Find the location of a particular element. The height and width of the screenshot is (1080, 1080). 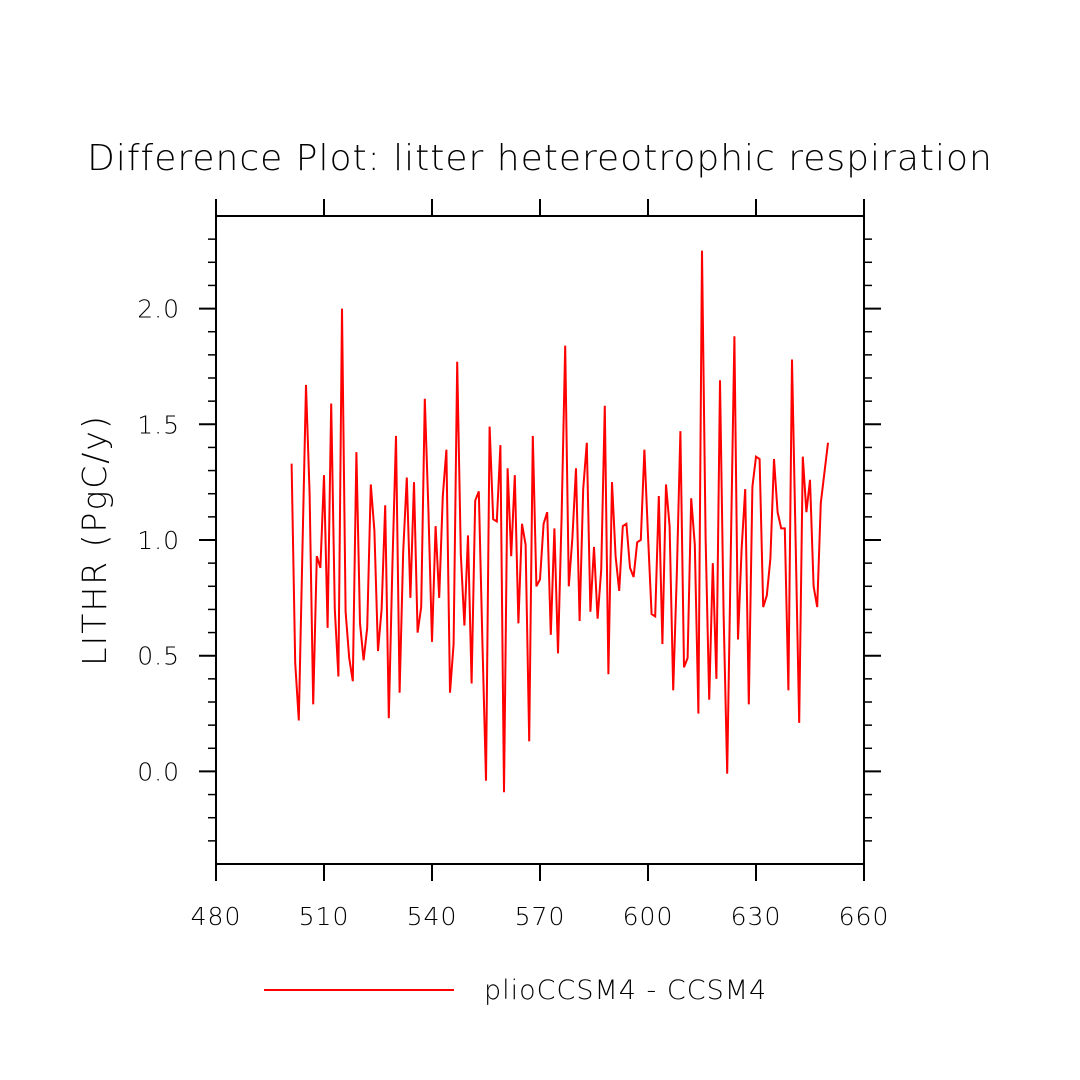

x-tick-label: 660 is located at coordinates (864, 916).